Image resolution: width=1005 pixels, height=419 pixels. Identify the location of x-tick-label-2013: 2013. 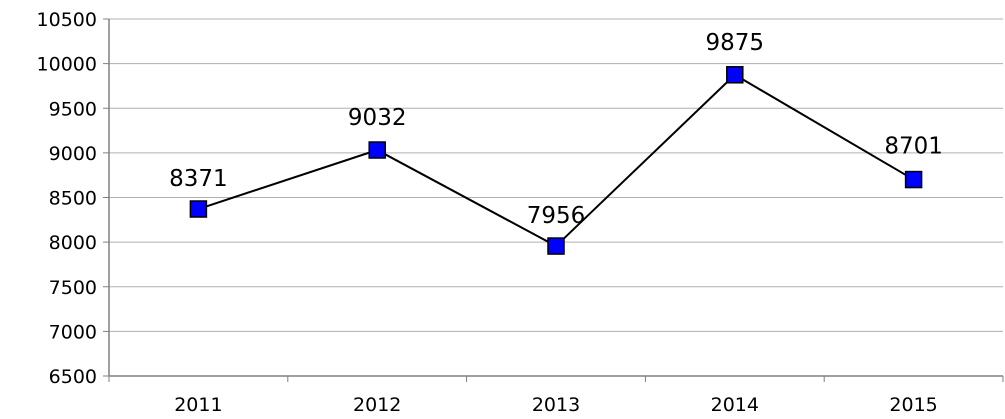
(556, 405).